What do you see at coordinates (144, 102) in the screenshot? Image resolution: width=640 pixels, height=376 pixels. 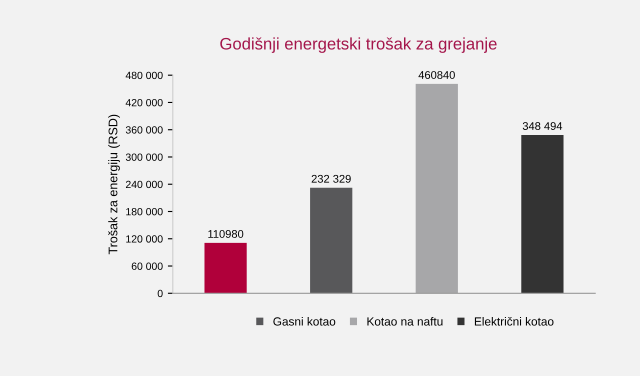 I see `y-tick-label: 420 000` at bounding box center [144, 102].